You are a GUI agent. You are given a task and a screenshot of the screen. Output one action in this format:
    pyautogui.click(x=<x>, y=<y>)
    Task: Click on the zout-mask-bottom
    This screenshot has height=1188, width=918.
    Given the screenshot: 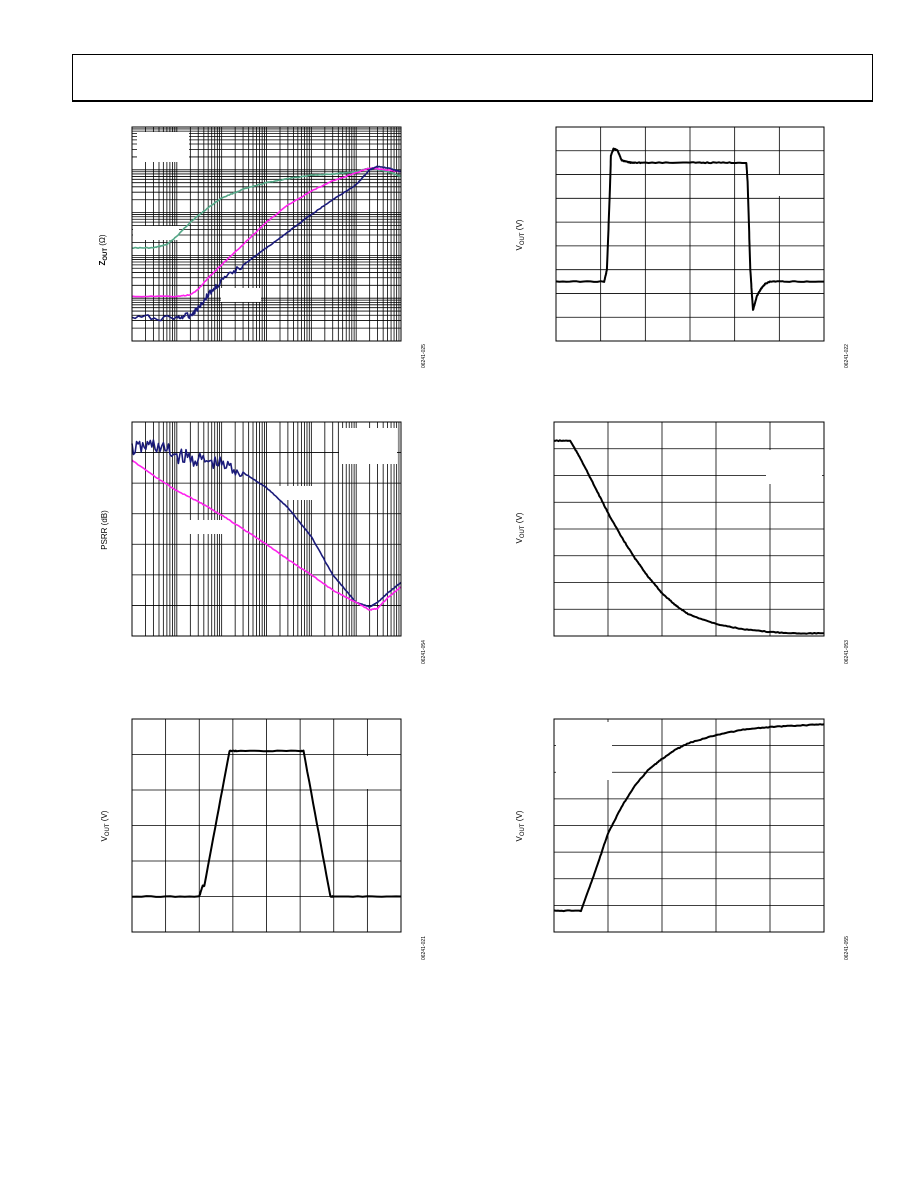 What is the action you would take?
    pyautogui.click(x=241, y=295)
    